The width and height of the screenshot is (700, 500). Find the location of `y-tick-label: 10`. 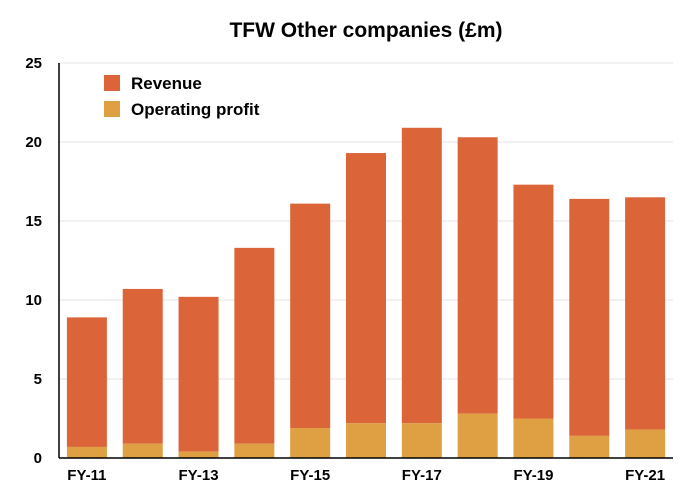

y-tick-label: 10 is located at coordinates (33, 300).